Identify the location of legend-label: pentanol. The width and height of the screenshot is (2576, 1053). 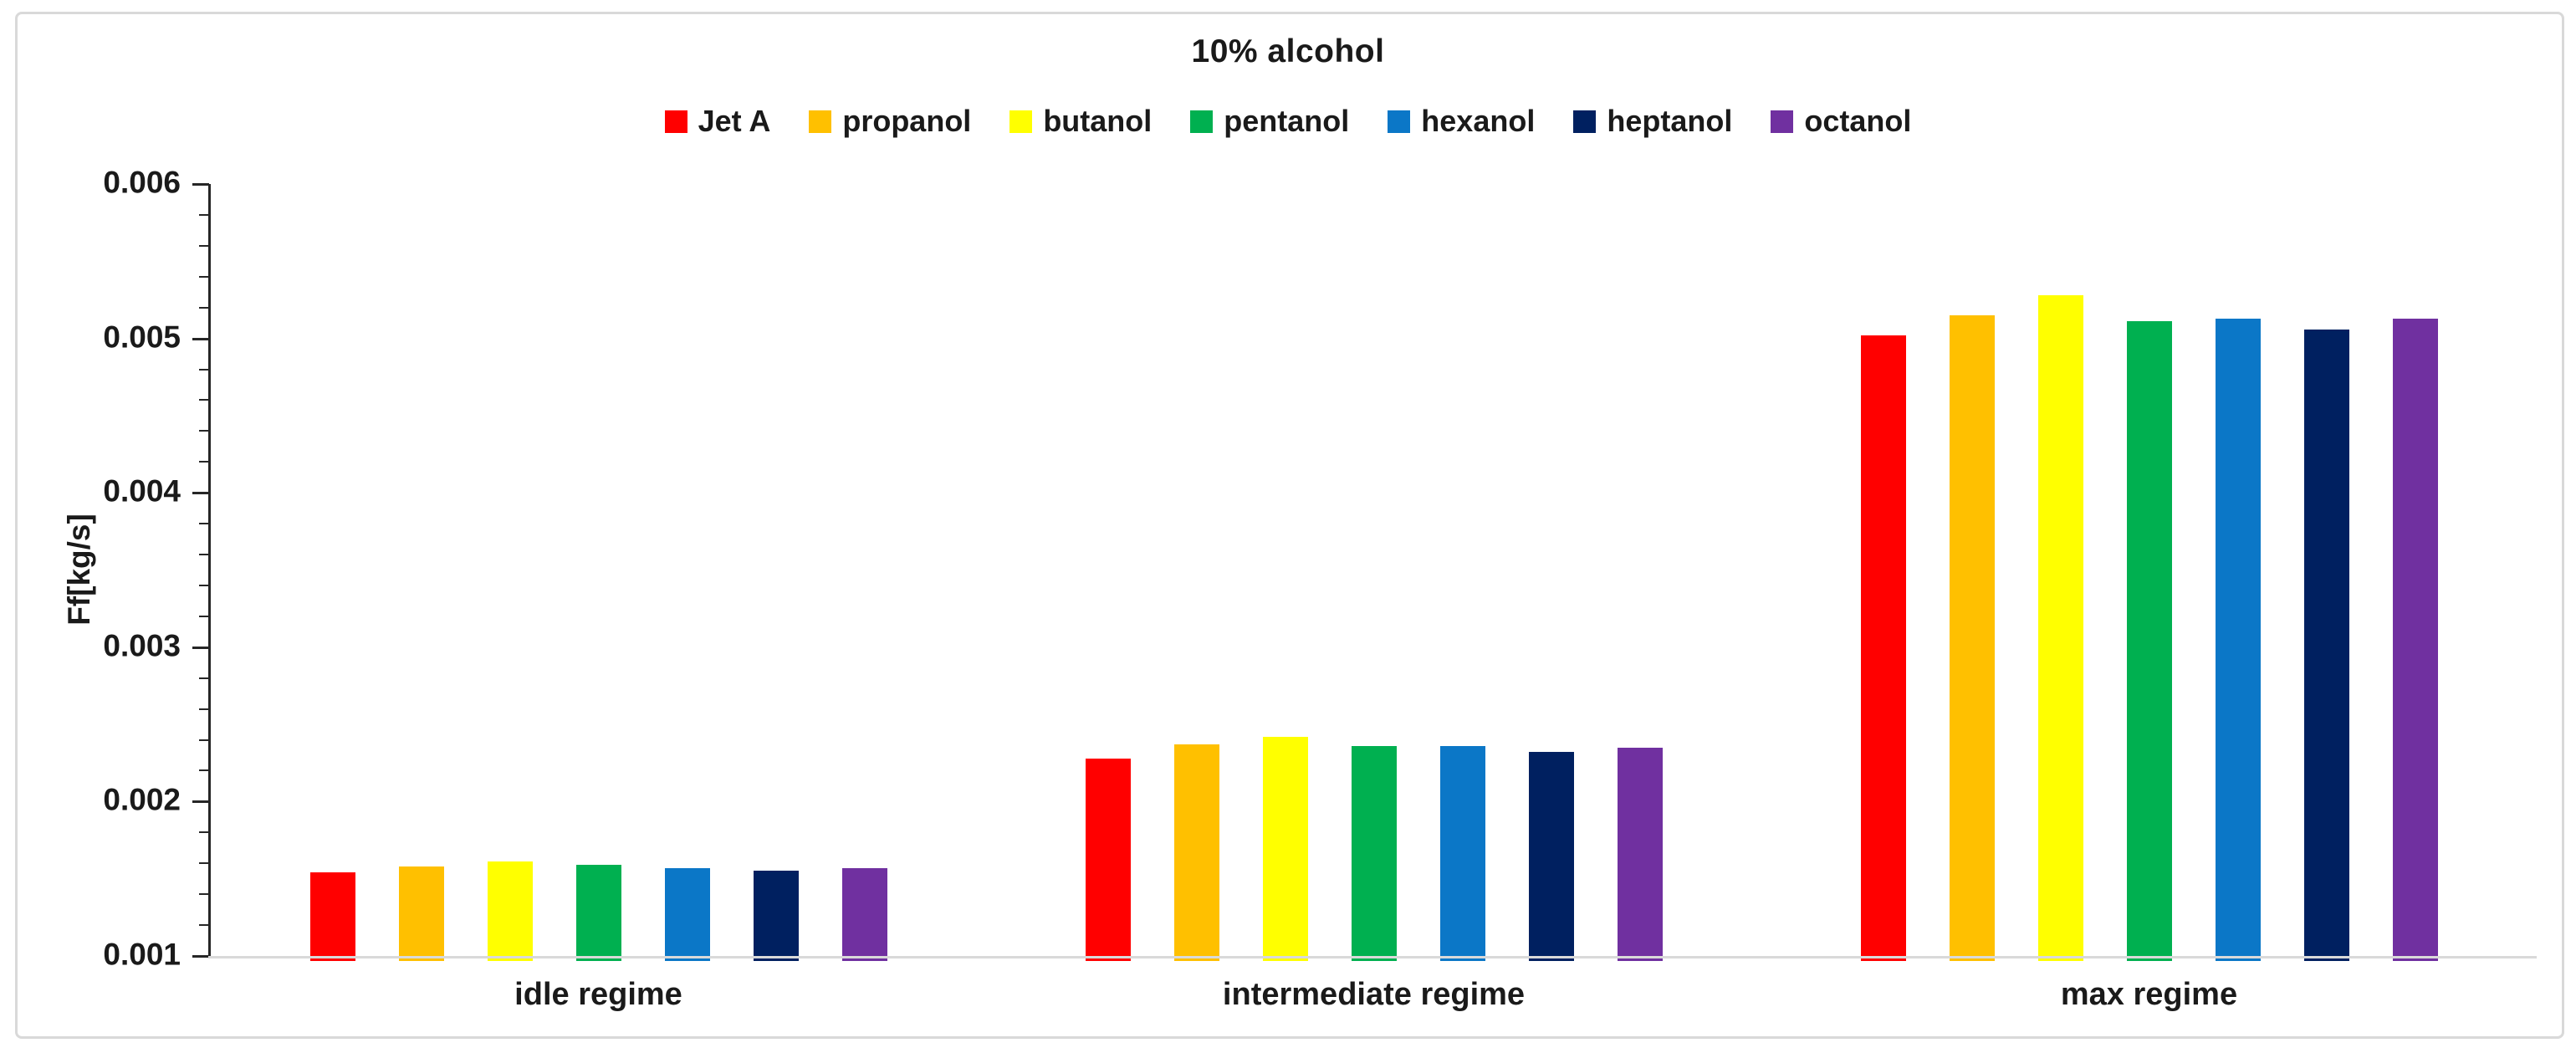
(1287, 121).